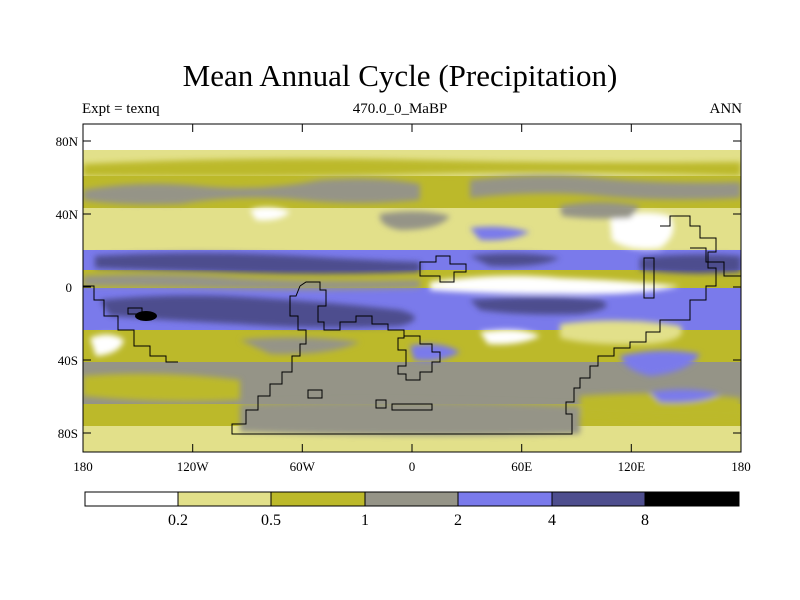 The height and width of the screenshot is (600, 800). What do you see at coordinates (251, 191) in the screenshot?
I see `grey-storm-track-north` at bounding box center [251, 191].